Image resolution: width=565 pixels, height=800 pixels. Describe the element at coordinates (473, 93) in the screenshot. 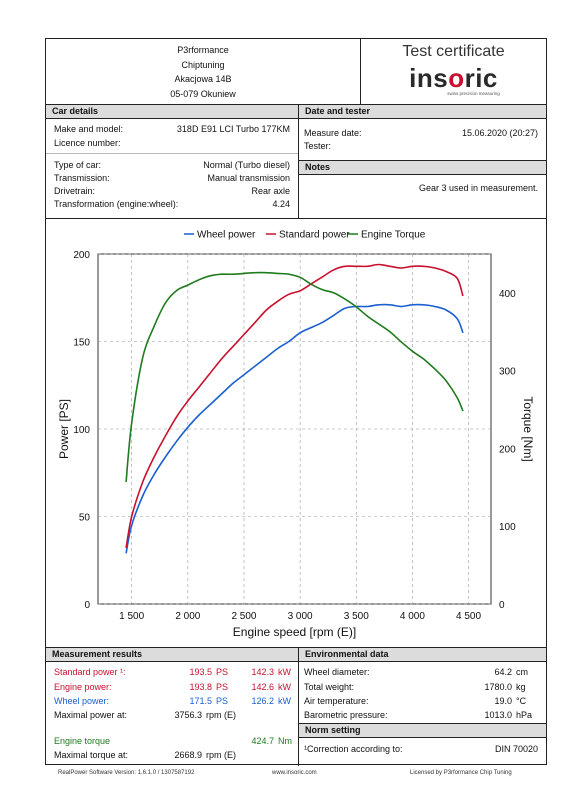

I see `logo-subtitle: swiss precision measuring` at that location.